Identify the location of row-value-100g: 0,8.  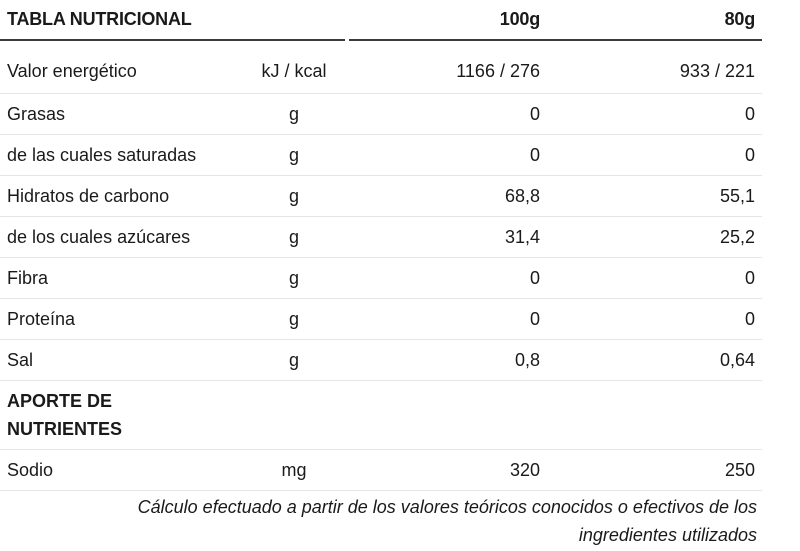
(527, 359).